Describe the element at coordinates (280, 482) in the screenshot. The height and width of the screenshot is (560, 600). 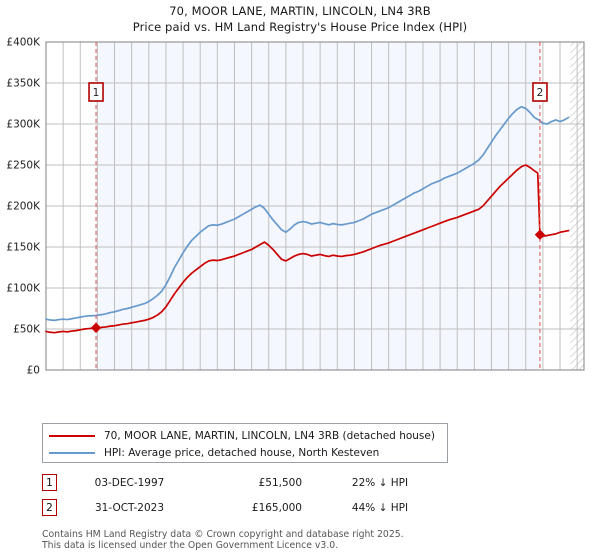
I see `txn-price-1: £51,500` at that location.